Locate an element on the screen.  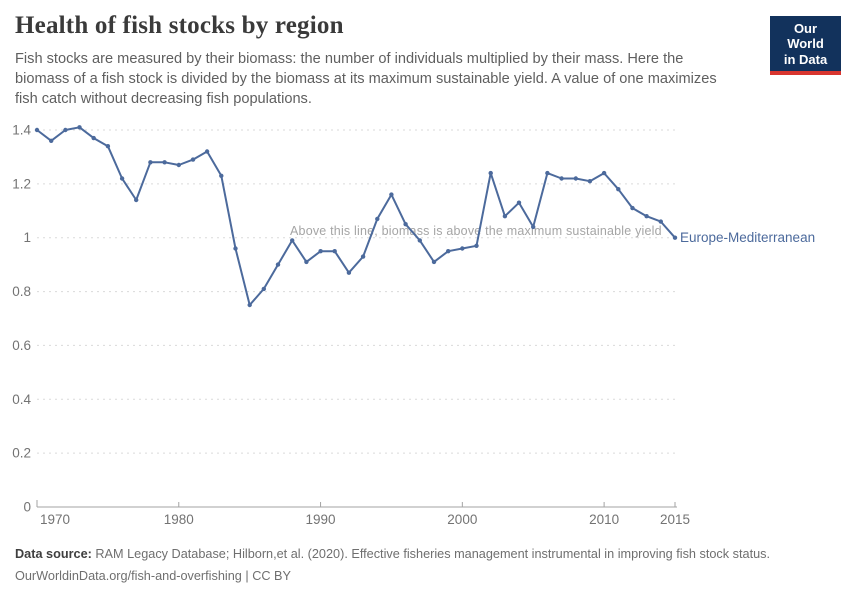
footer-link: OurWorldinData.org/fish-and-overfishing is located at coordinates (128, 576).